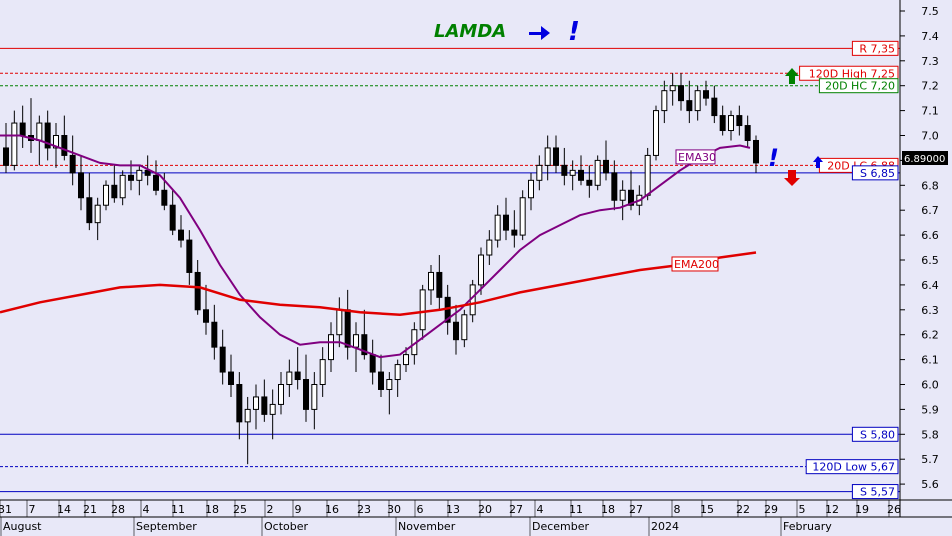 This screenshot has height=536, width=952. What do you see at coordinates (807, 526) in the screenshot?
I see `month-label: February` at bounding box center [807, 526].